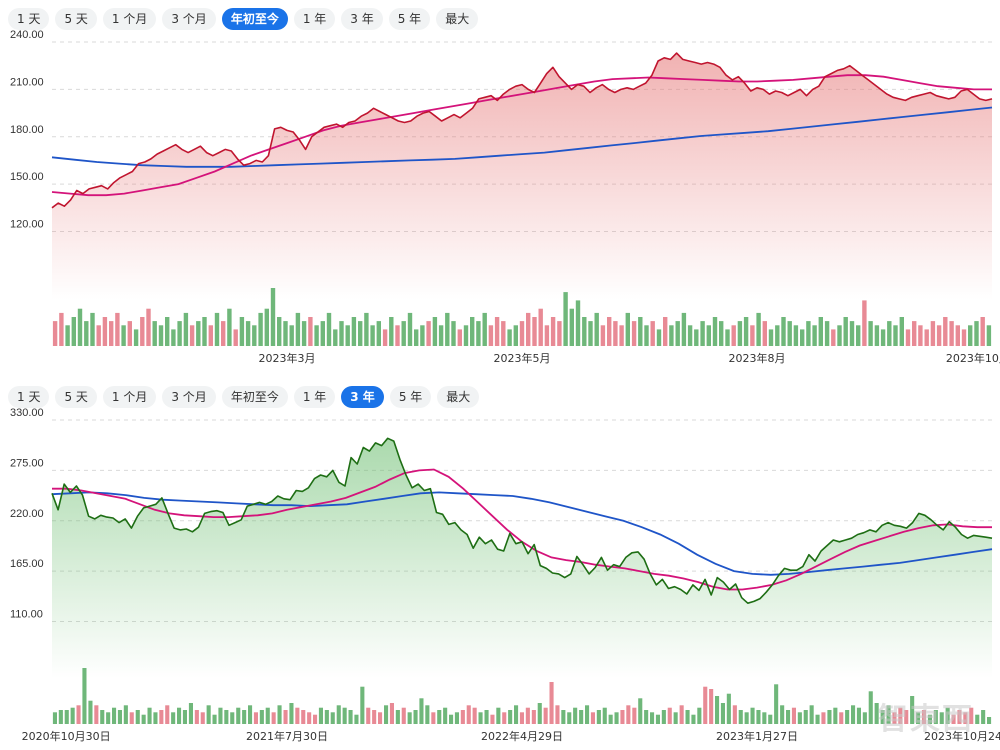 The width and height of the screenshot is (1000, 750). What do you see at coordinates (27, 177) in the screenshot?
I see `y-tick-label: 150.00` at bounding box center [27, 177].